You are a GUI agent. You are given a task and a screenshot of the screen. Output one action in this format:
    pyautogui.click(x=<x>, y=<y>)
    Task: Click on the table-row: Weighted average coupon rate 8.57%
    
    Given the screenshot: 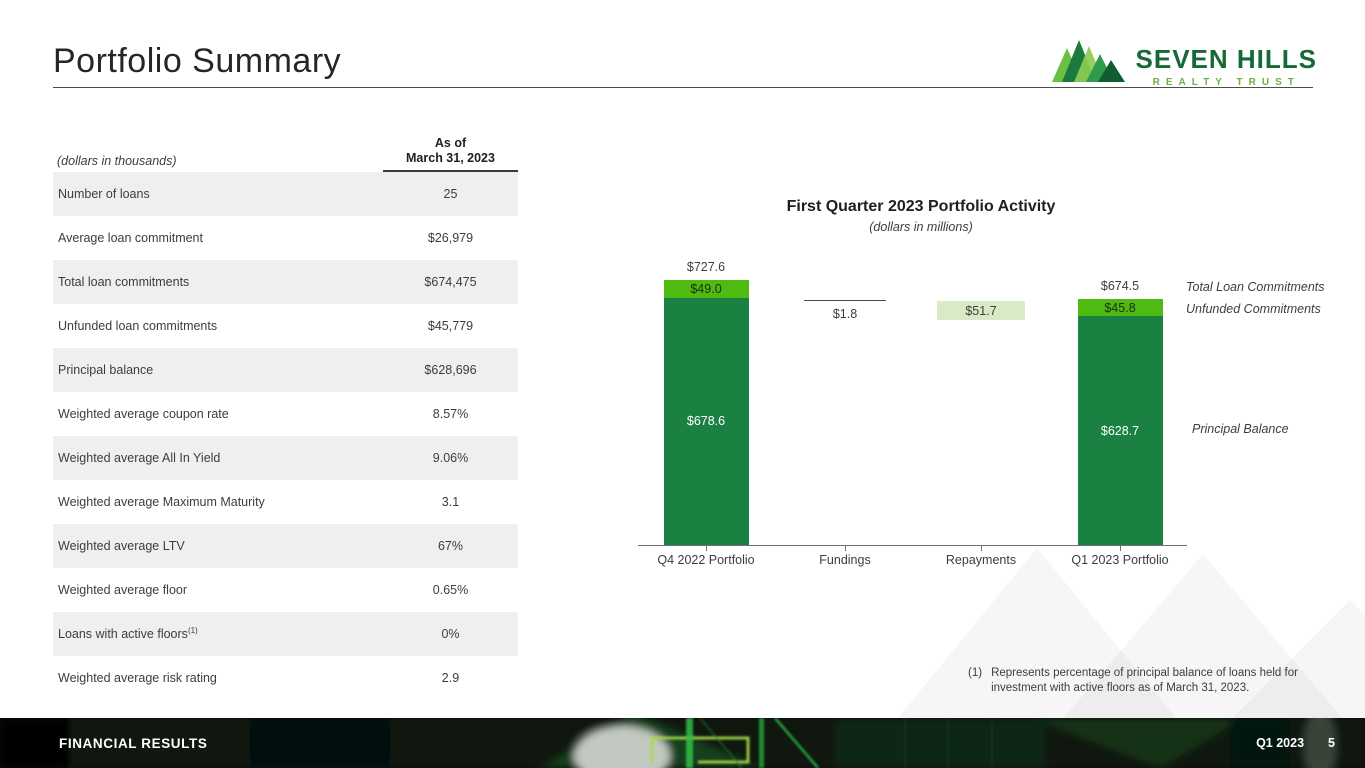 What is the action you would take?
    pyautogui.click(x=263, y=414)
    